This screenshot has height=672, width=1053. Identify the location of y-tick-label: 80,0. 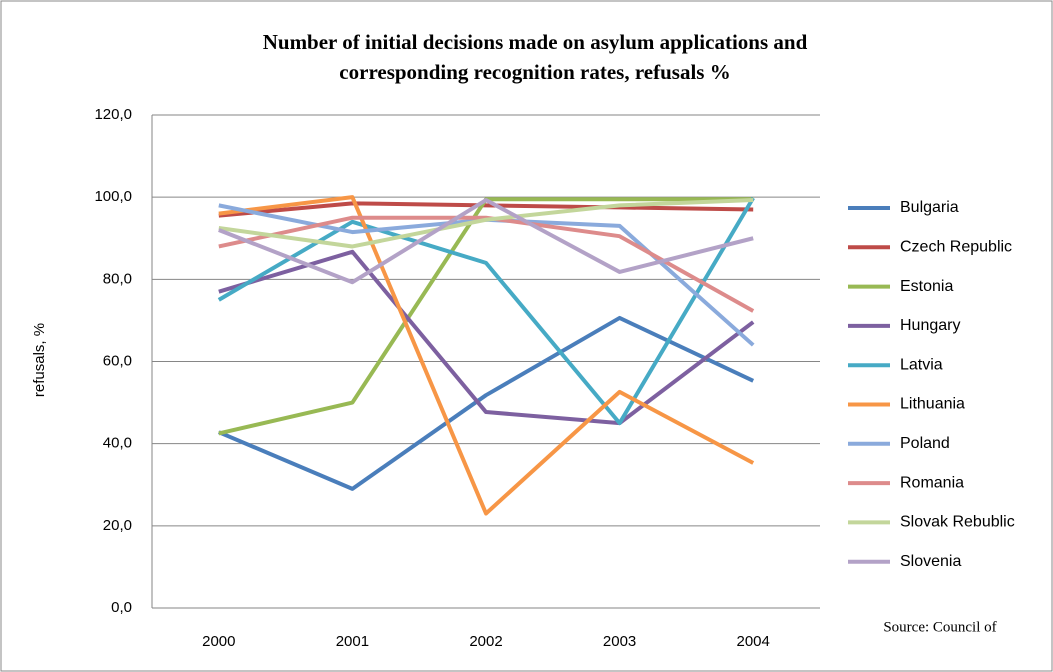
(117, 278).